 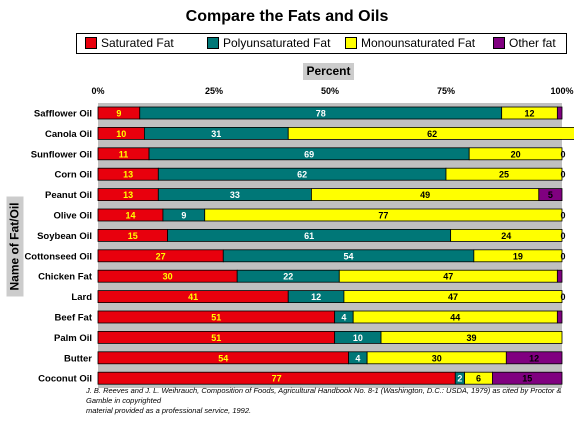 What do you see at coordinates (91, 43) in the screenshot?
I see `legend-swatch-saturated` at bounding box center [91, 43].